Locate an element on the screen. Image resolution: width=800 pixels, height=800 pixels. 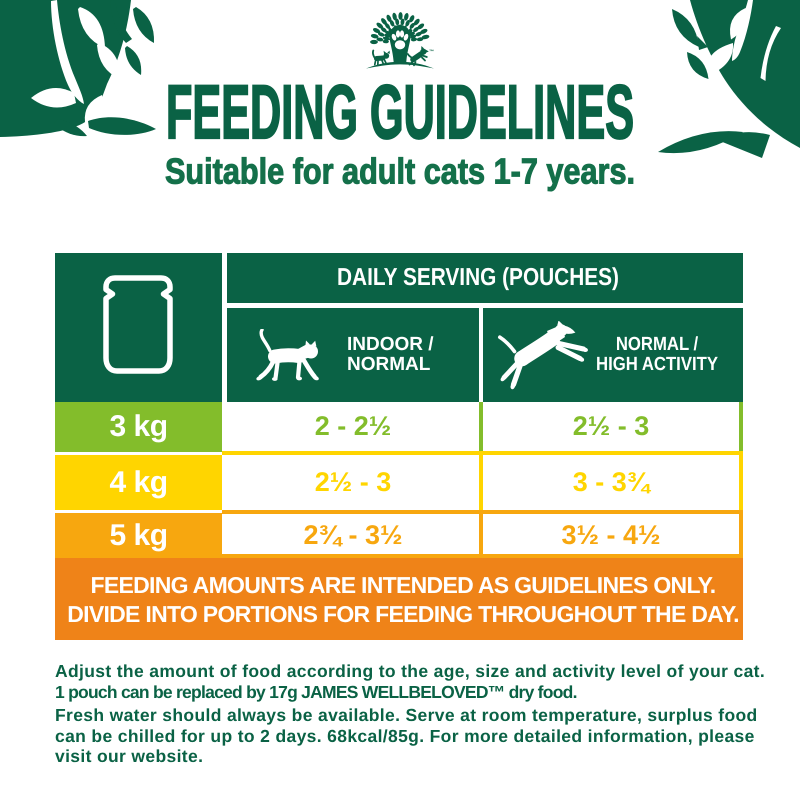
svg-text:Suitable for adult cats 1-7 ye: Suitable for adult cats 1-7 years. is located at coordinates (400, 171).